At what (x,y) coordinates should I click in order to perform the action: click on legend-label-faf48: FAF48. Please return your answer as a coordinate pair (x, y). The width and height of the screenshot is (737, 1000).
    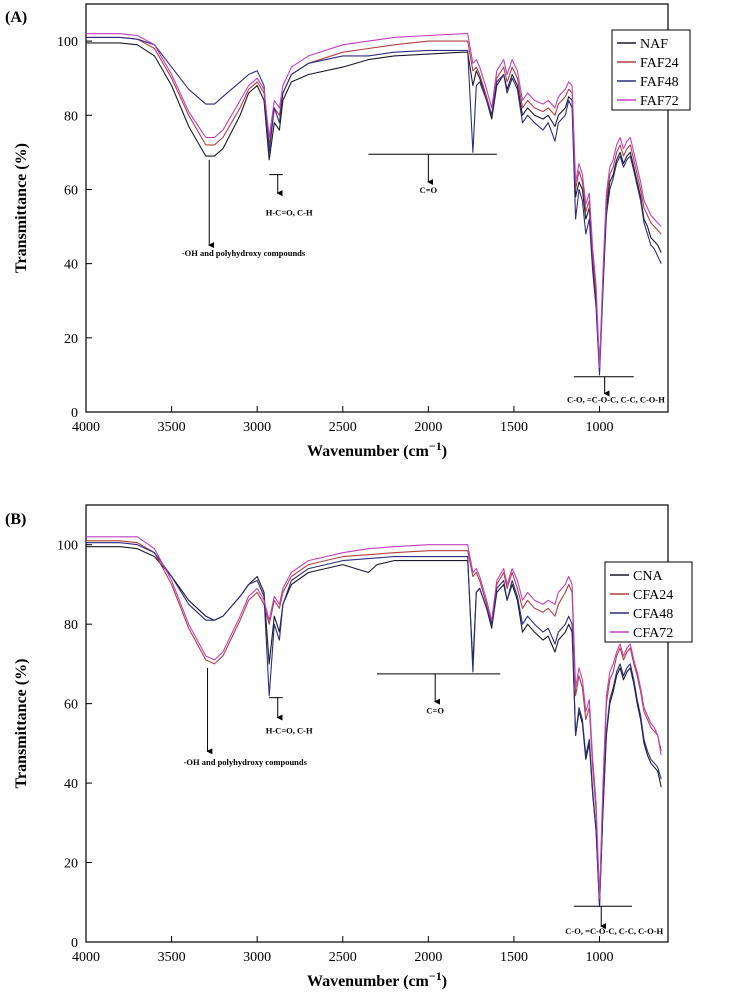
    Looking at the image, I should click on (659, 82).